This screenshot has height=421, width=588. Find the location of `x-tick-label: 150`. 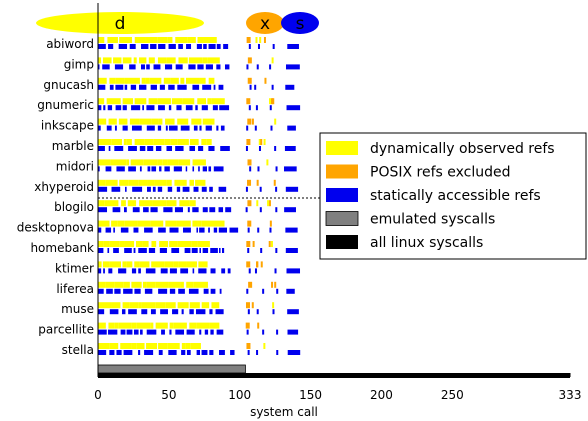

x-tick-label: 150 is located at coordinates (310, 395).